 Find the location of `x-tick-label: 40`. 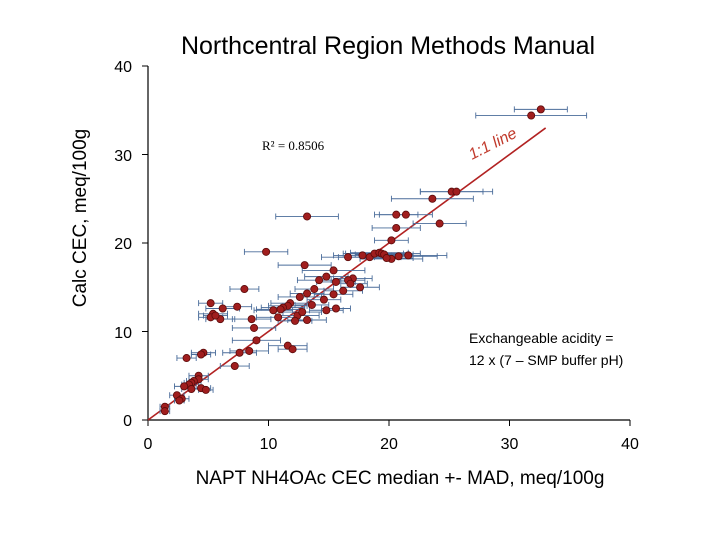

x-tick-label: 40 is located at coordinates (630, 444).